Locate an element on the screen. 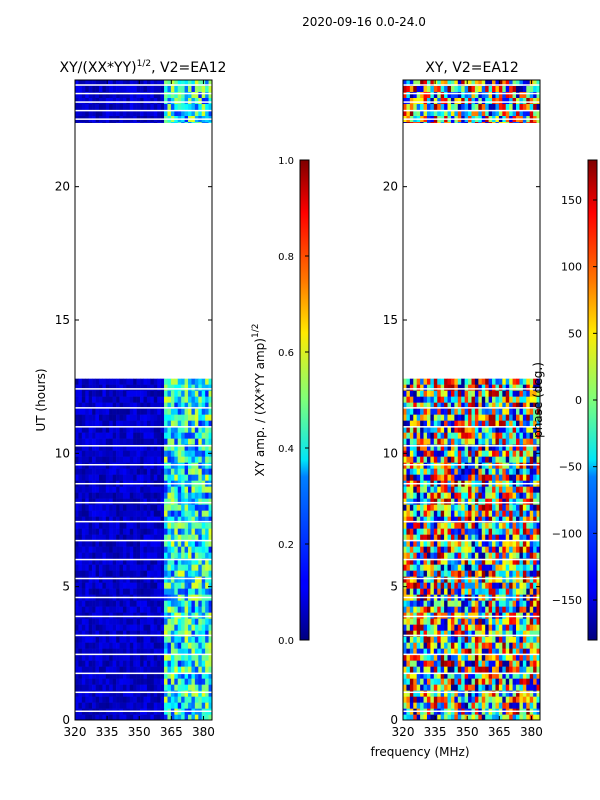  colorbar-tick-label: 0.2 is located at coordinates (286, 545).